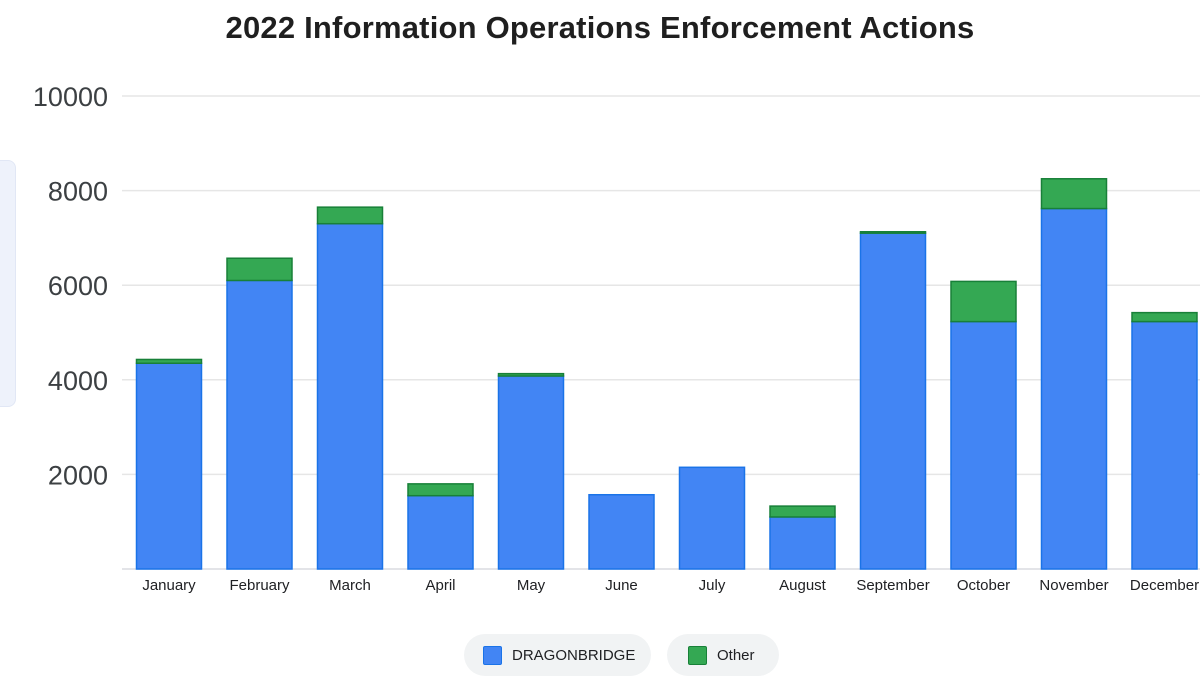 The image size is (1200, 678). Describe the element at coordinates (621, 531) in the screenshot. I see `bar-dragonbridge-june` at that location.